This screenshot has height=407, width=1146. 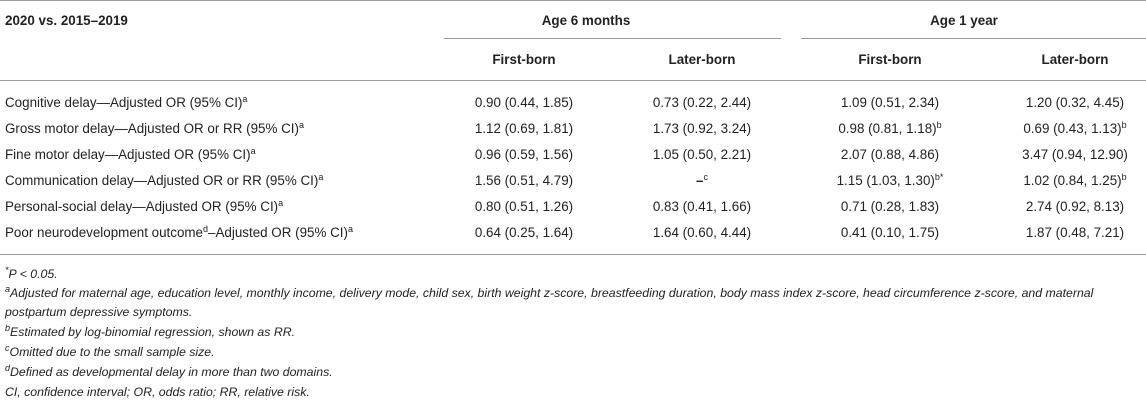 I want to click on cell-value: –, so click(x=700, y=180).